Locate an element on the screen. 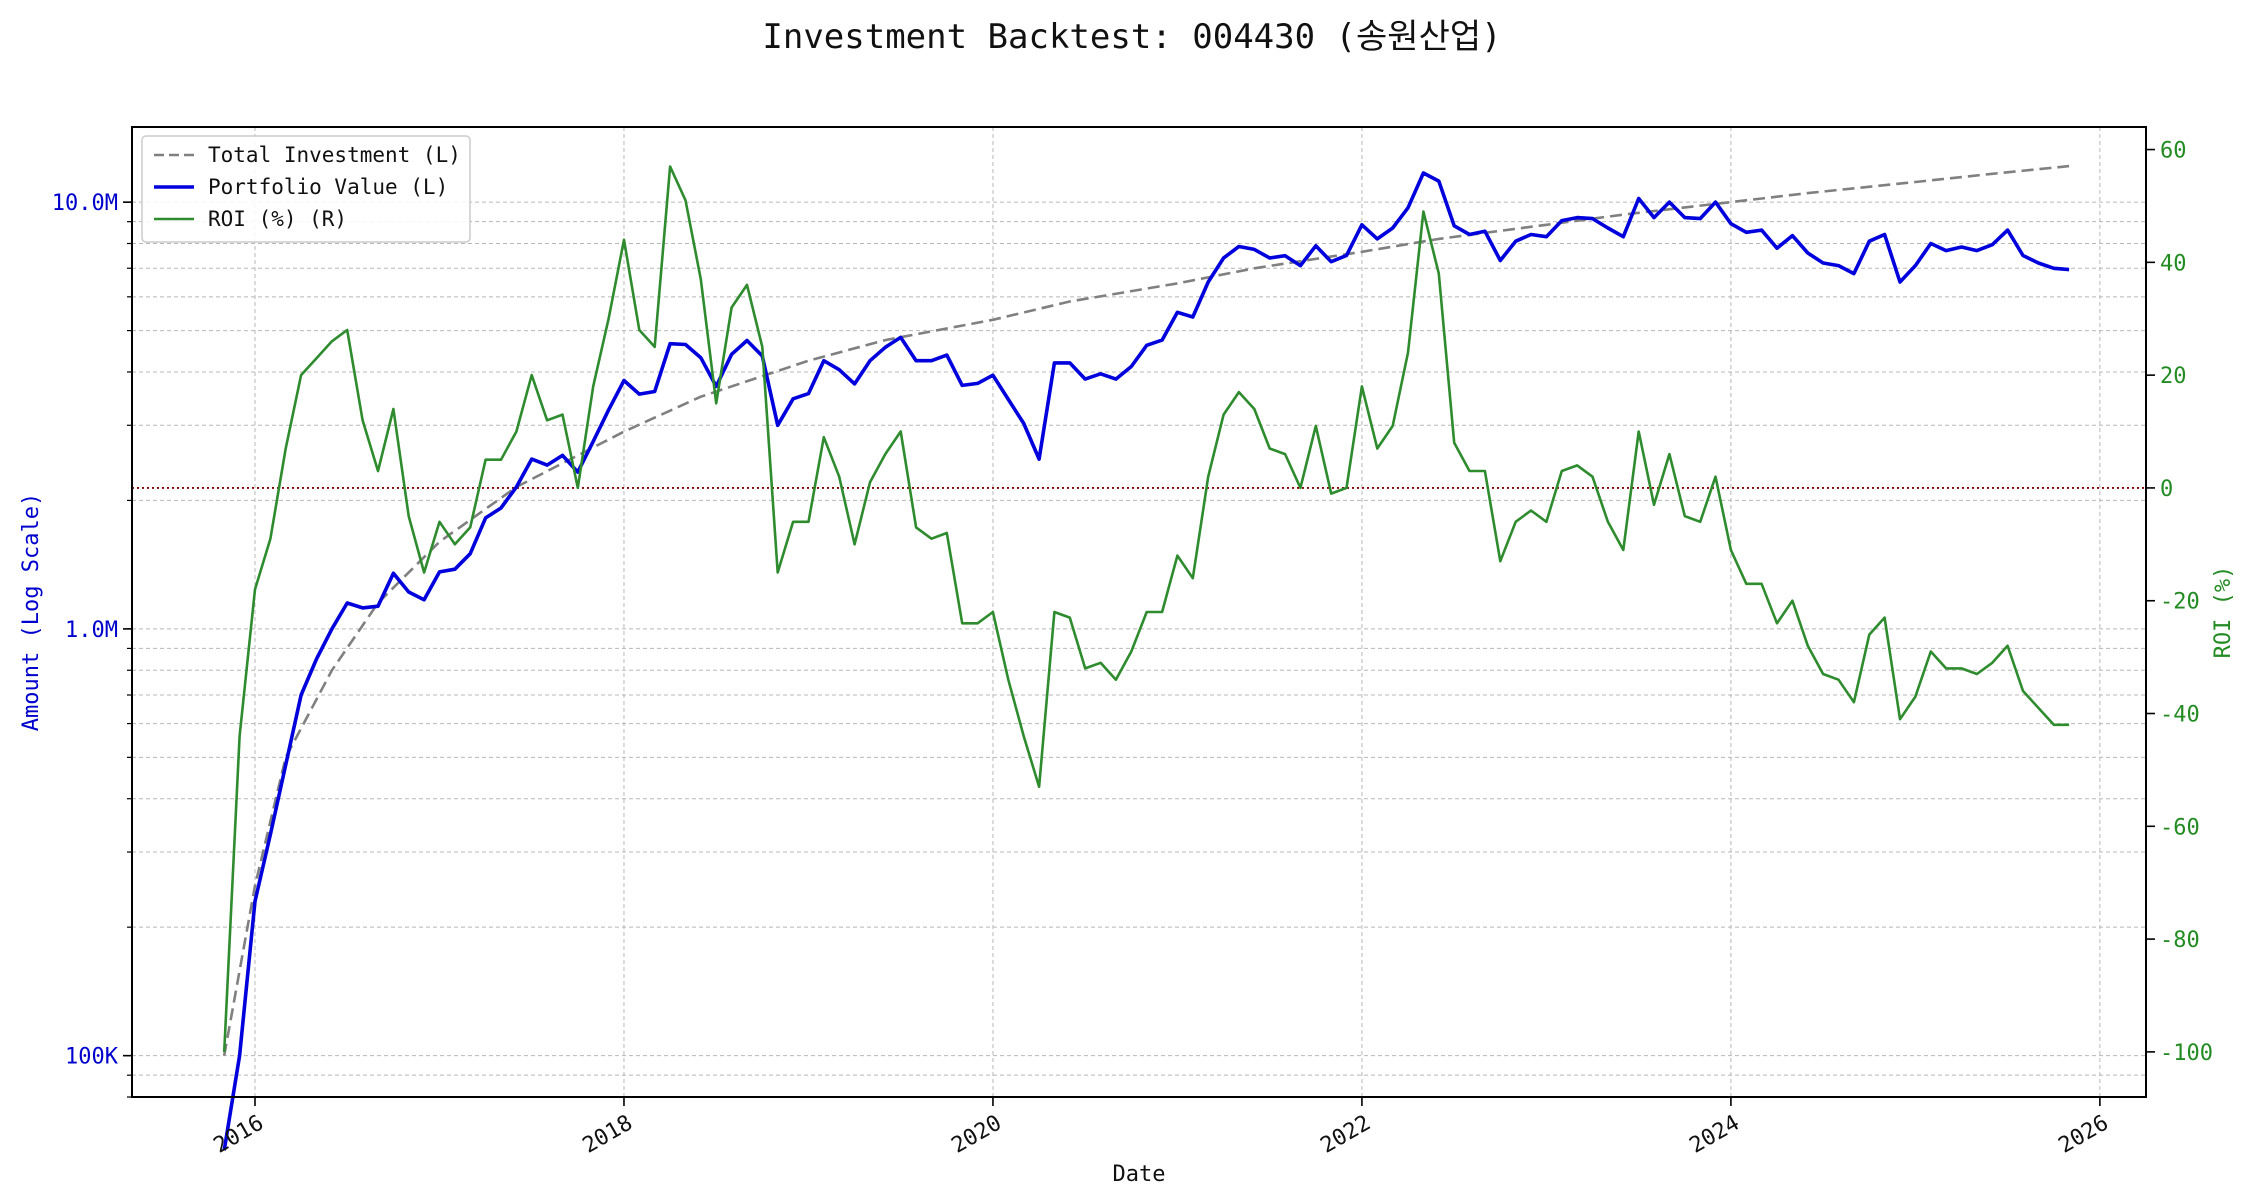  y-right-tick-label: -20 is located at coordinates (2180, 602).